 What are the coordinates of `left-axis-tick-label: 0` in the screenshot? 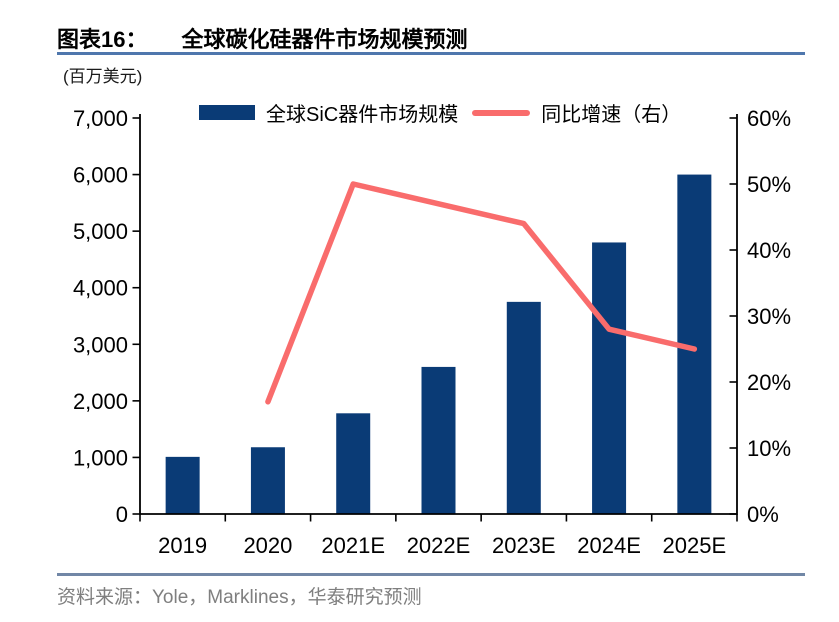 It's located at (122, 514).